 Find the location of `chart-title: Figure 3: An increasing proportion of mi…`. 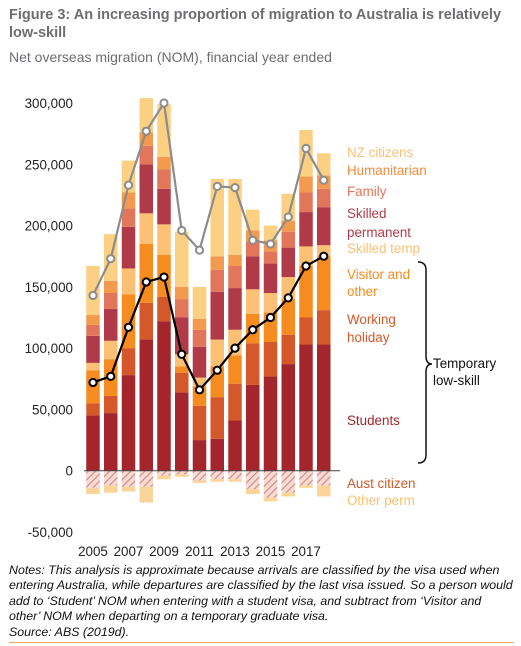

chart-title: Figure 3: An increasing proportion of mi… is located at coordinates (255, 24).